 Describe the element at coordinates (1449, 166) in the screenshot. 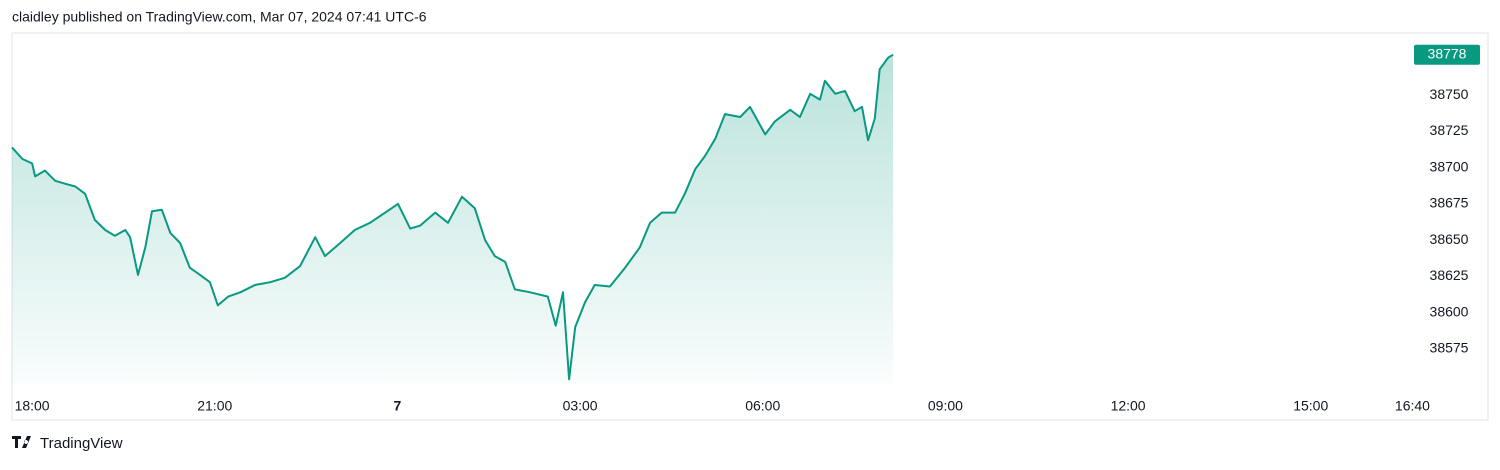

I see `y-tick-label: 38700` at that location.